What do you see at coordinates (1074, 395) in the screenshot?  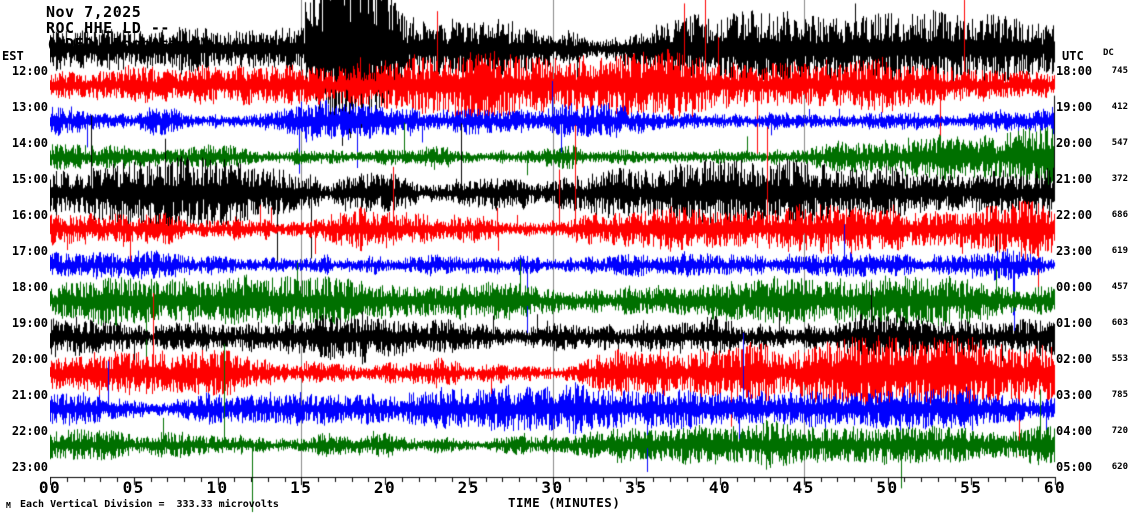 I see `utc-time-label: 03:00` at bounding box center [1074, 395].